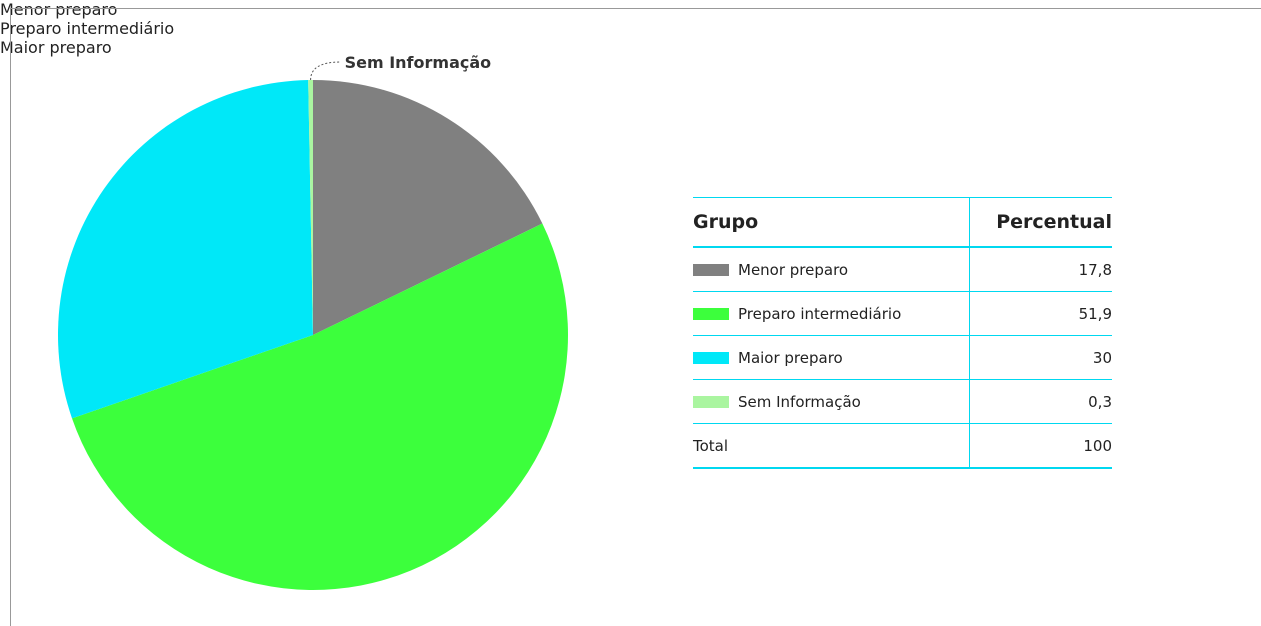 The height and width of the screenshot is (626, 1261). What do you see at coordinates (59, 9) in the screenshot?
I see `slice-label: Menor preparo` at bounding box center [59, 9].